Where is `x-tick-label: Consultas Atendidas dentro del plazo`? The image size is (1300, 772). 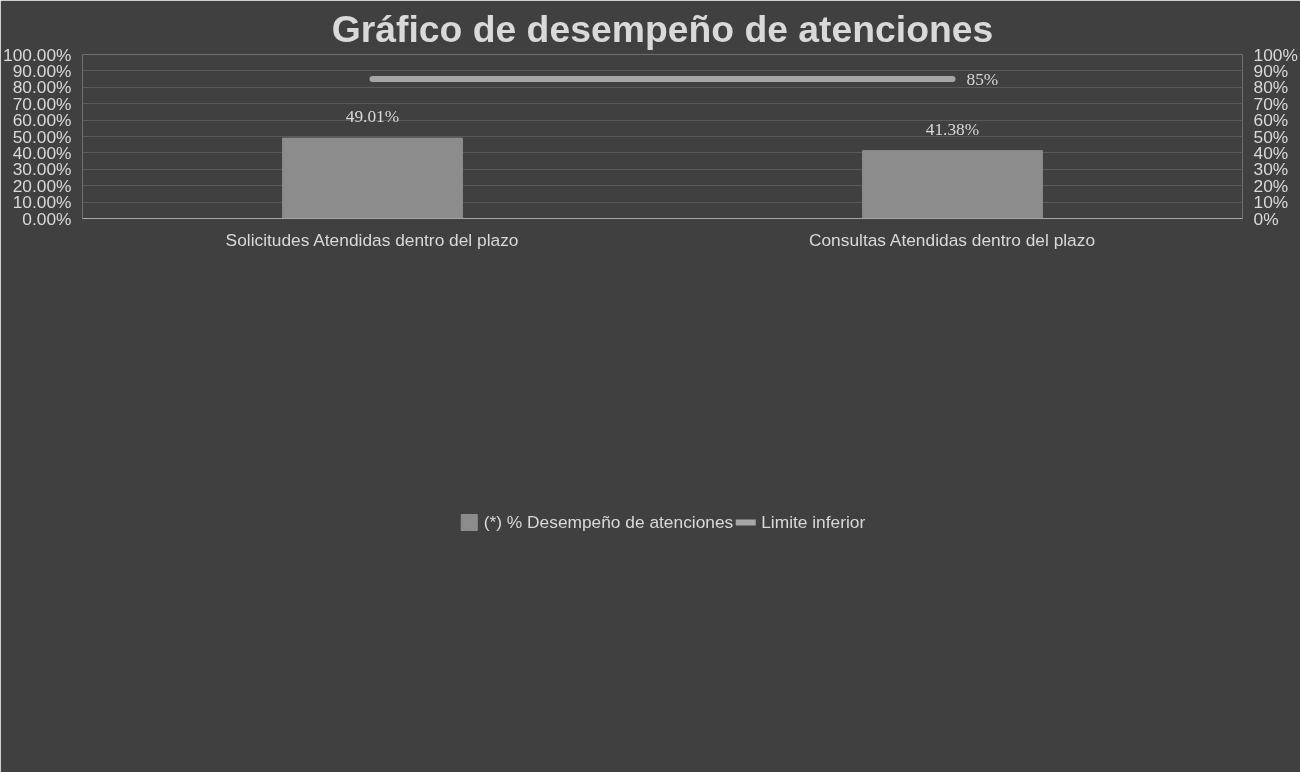 x-tick-label: Consultas Atendidas dentro del plazo is located at coordinates (952, 239).